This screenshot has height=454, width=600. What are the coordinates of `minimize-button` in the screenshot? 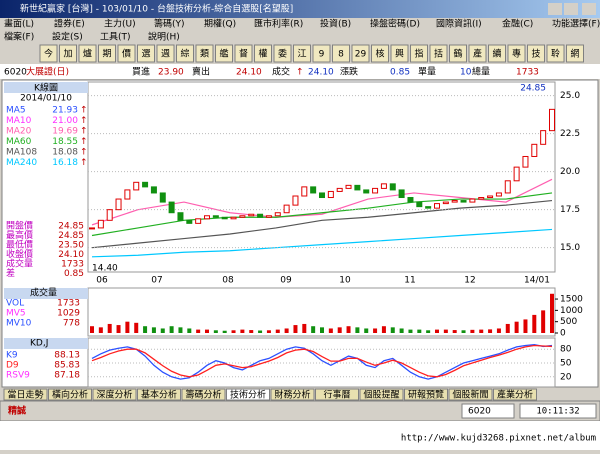 It's located at (555, 9).